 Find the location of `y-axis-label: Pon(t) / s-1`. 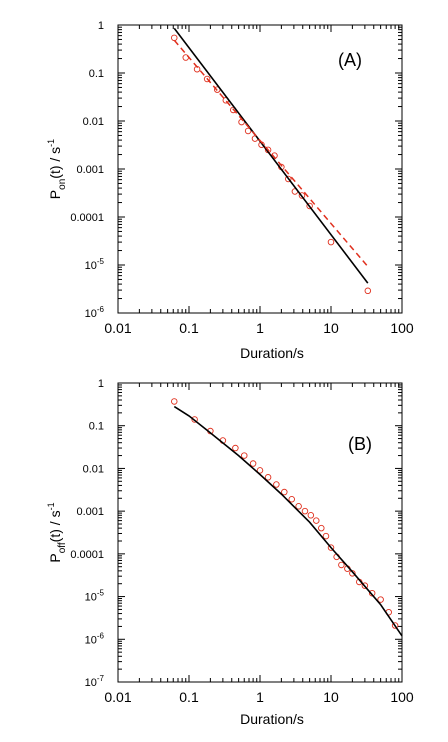

y-axis-label: Pon(t) / s-1 is located at coordinates (57, 169).